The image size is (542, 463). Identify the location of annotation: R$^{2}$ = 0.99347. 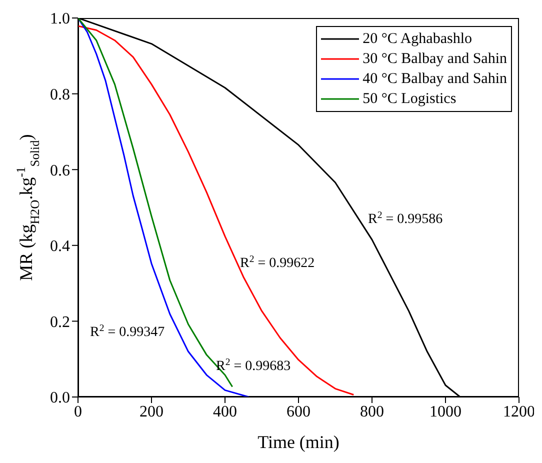
(127, 331).